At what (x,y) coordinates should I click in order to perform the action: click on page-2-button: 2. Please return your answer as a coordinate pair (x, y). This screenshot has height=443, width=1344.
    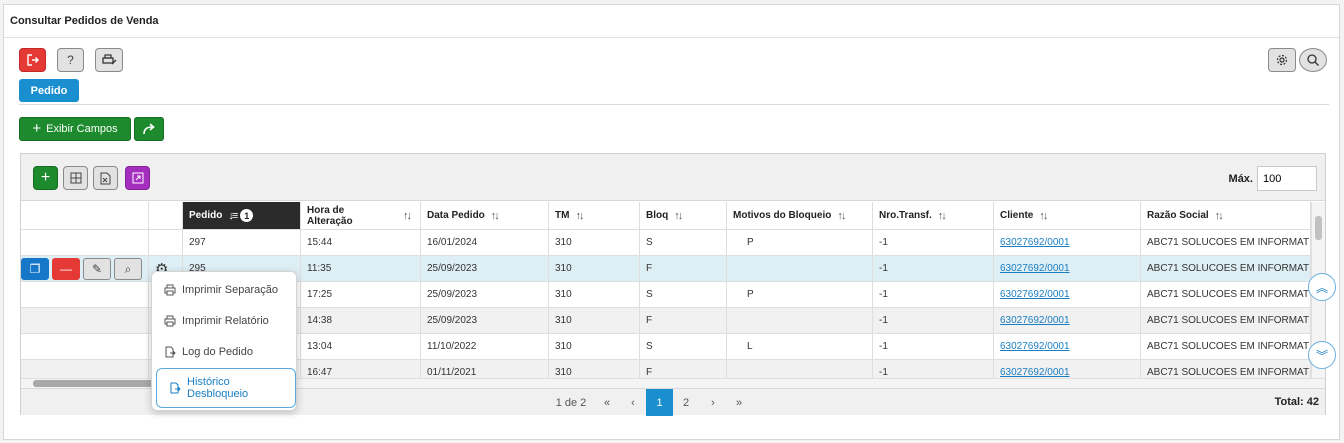
    Looking at the image, I should click on (686, 402).